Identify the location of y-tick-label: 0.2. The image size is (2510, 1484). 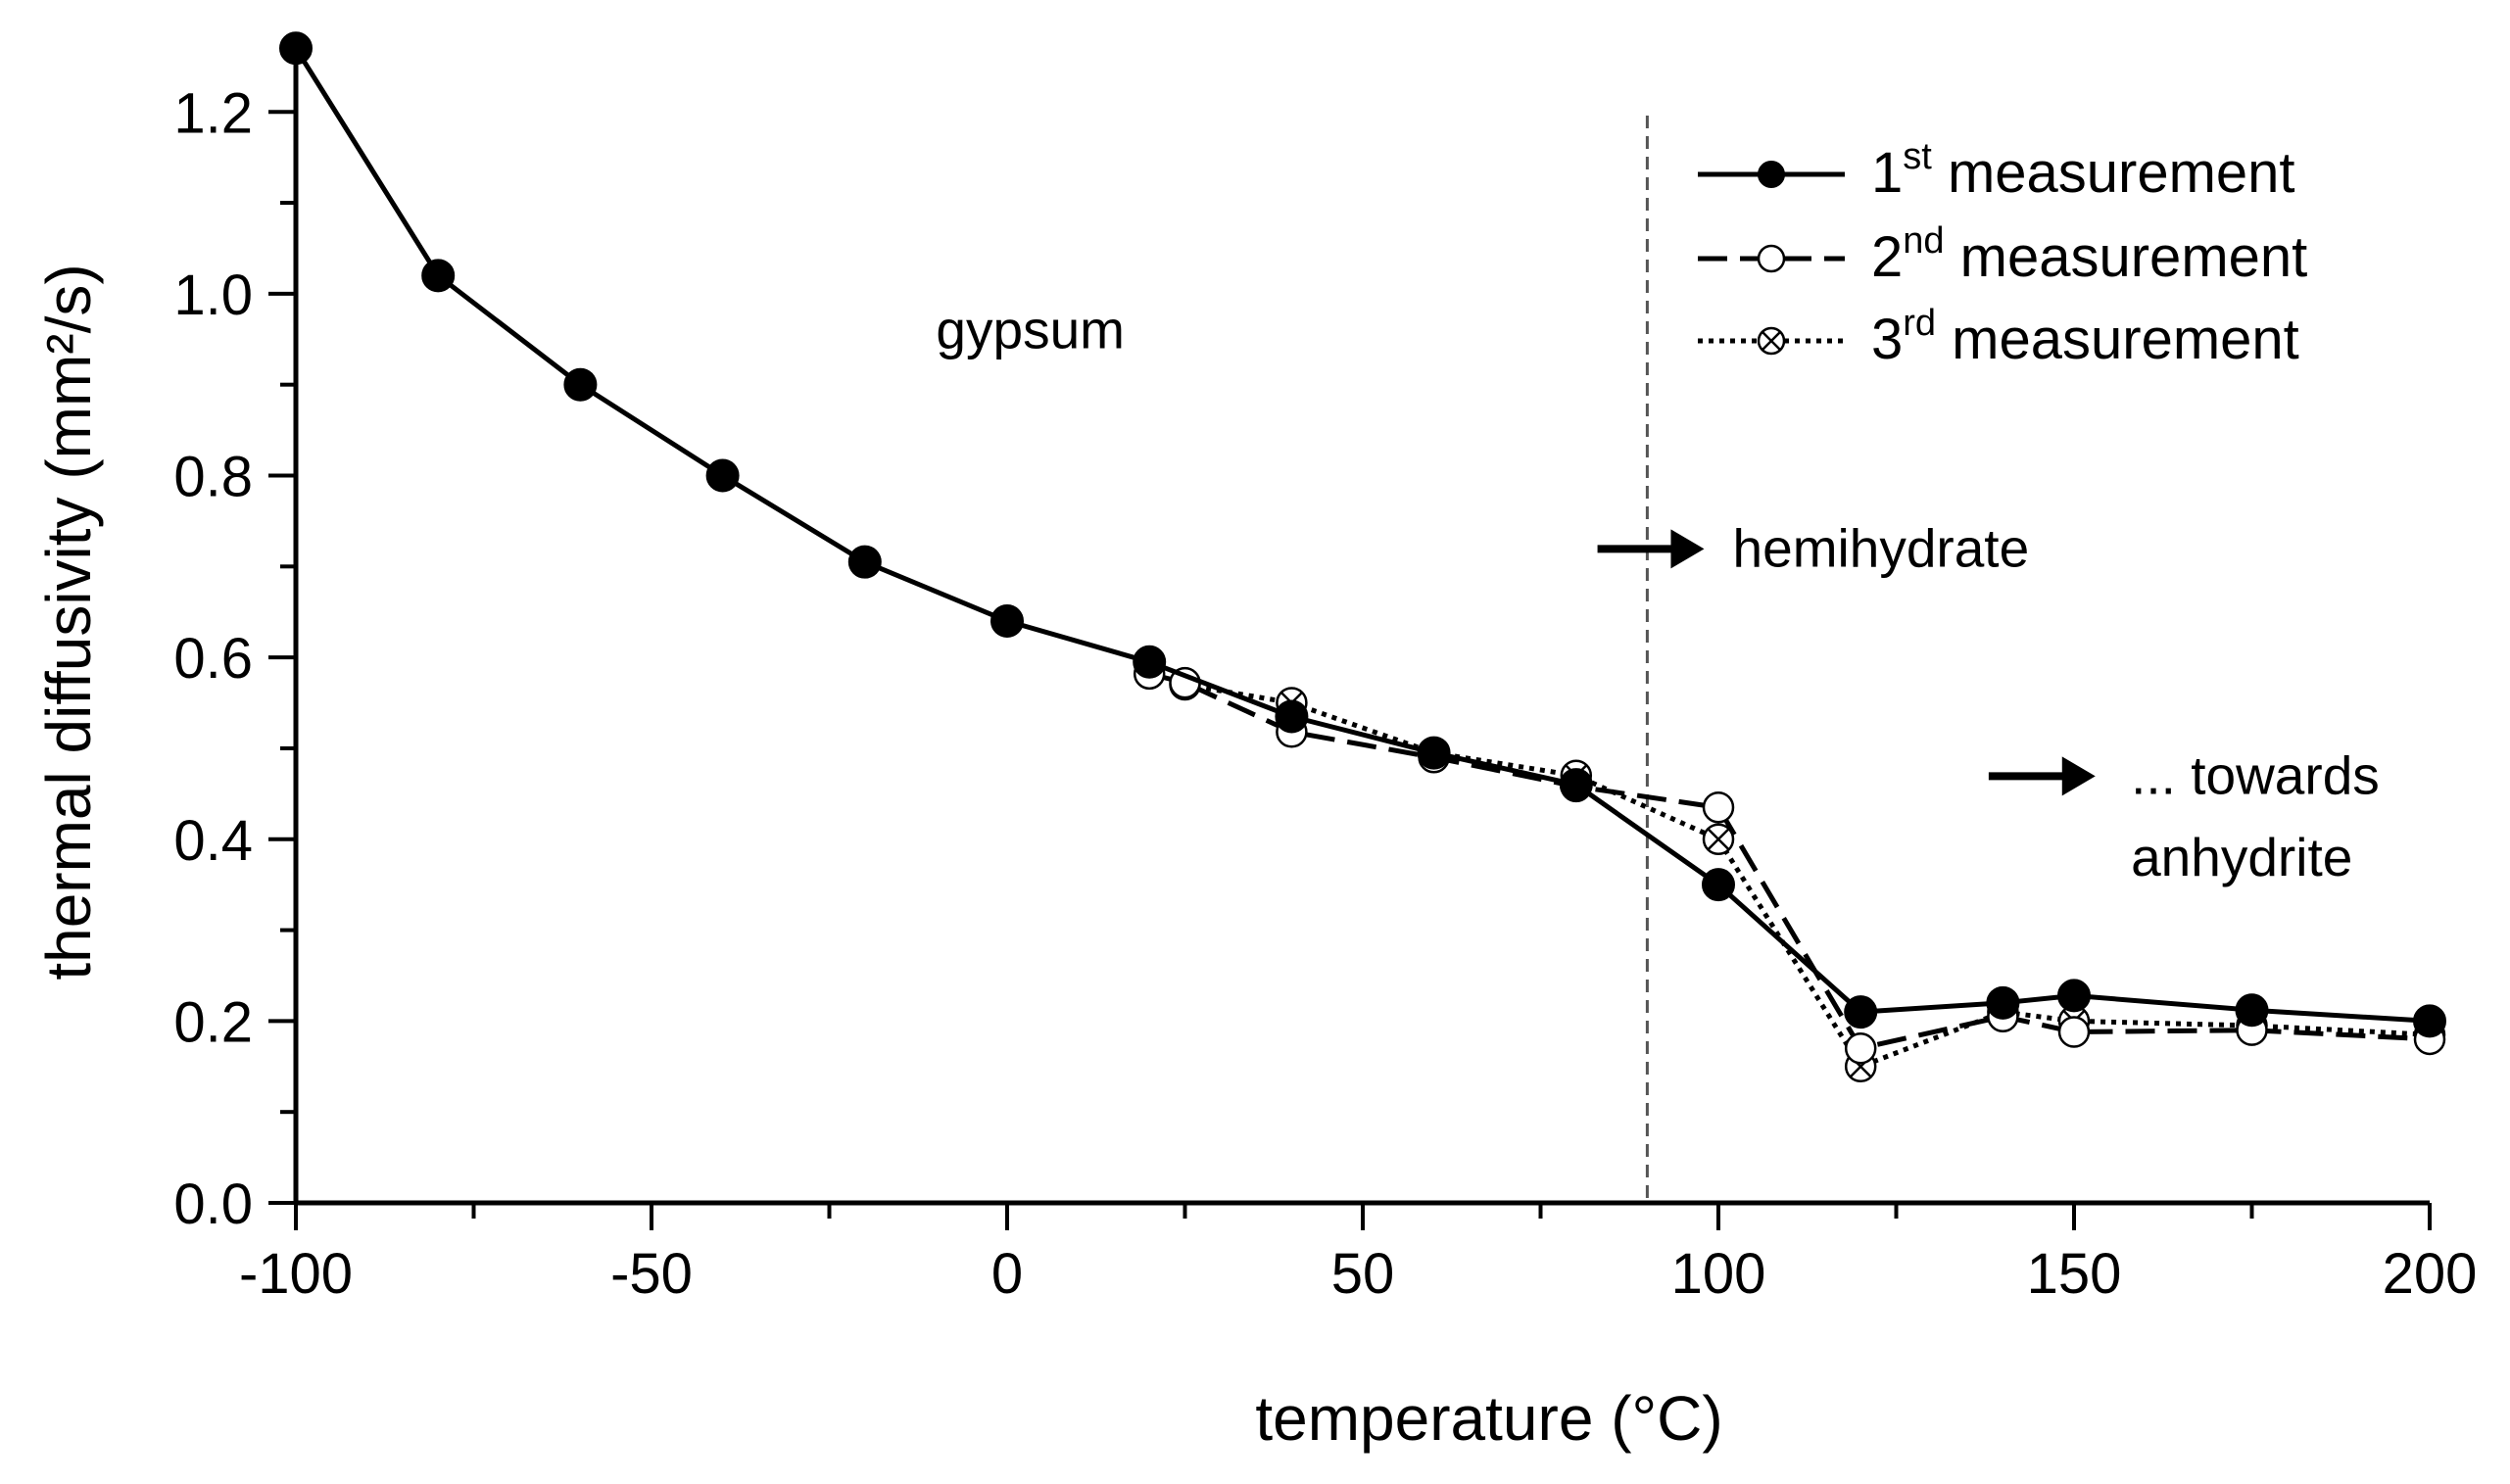
(213, 1022).